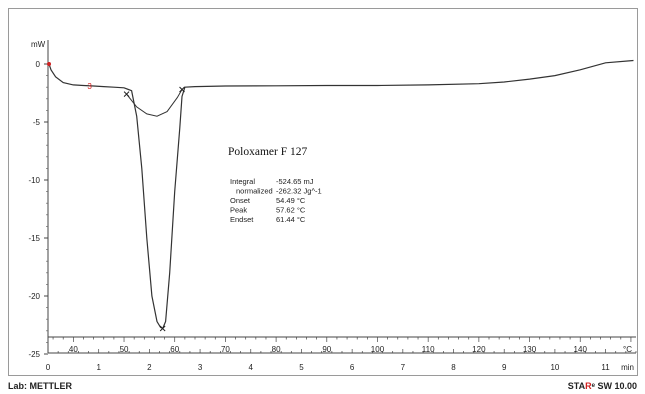 The image size is (645, 394). I want to click on y-tick-label: -10, so click(34, 180).